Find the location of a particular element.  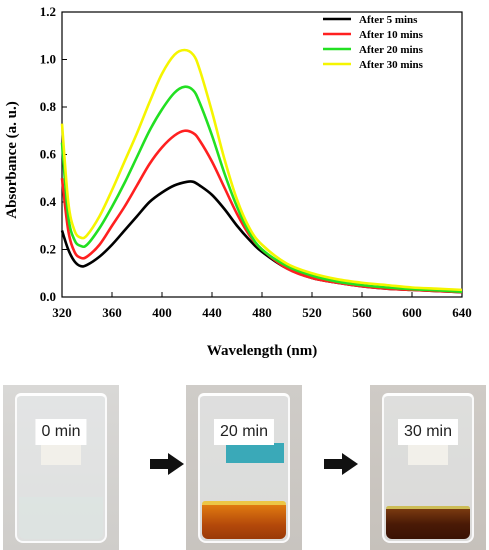

x-tick-label: 600 is located at coordinates (412, 312).